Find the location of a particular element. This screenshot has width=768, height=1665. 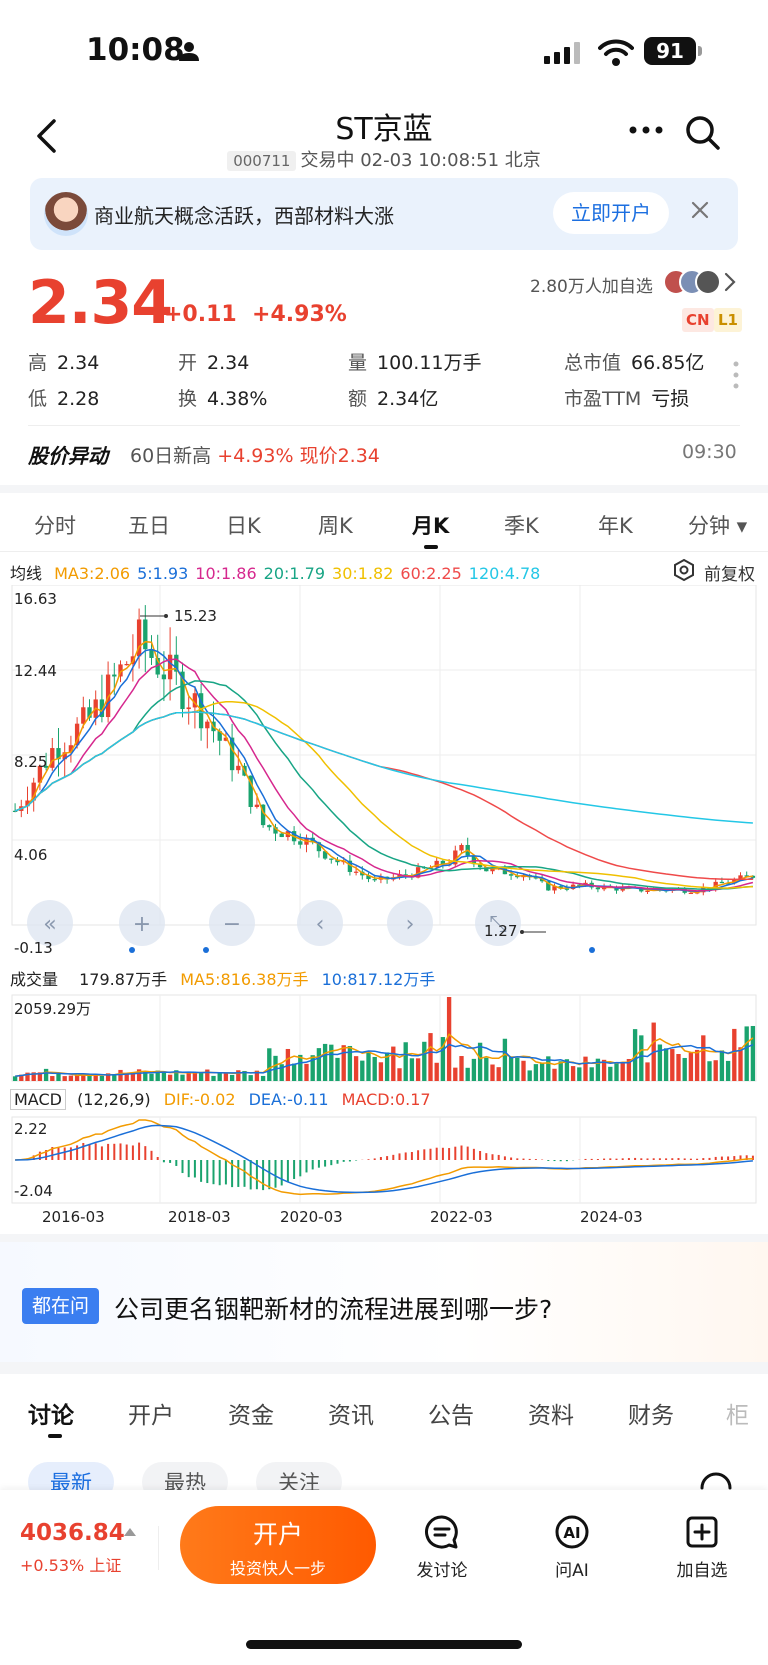

tab-funds: 资金 is located at coordinates (251, 1416).